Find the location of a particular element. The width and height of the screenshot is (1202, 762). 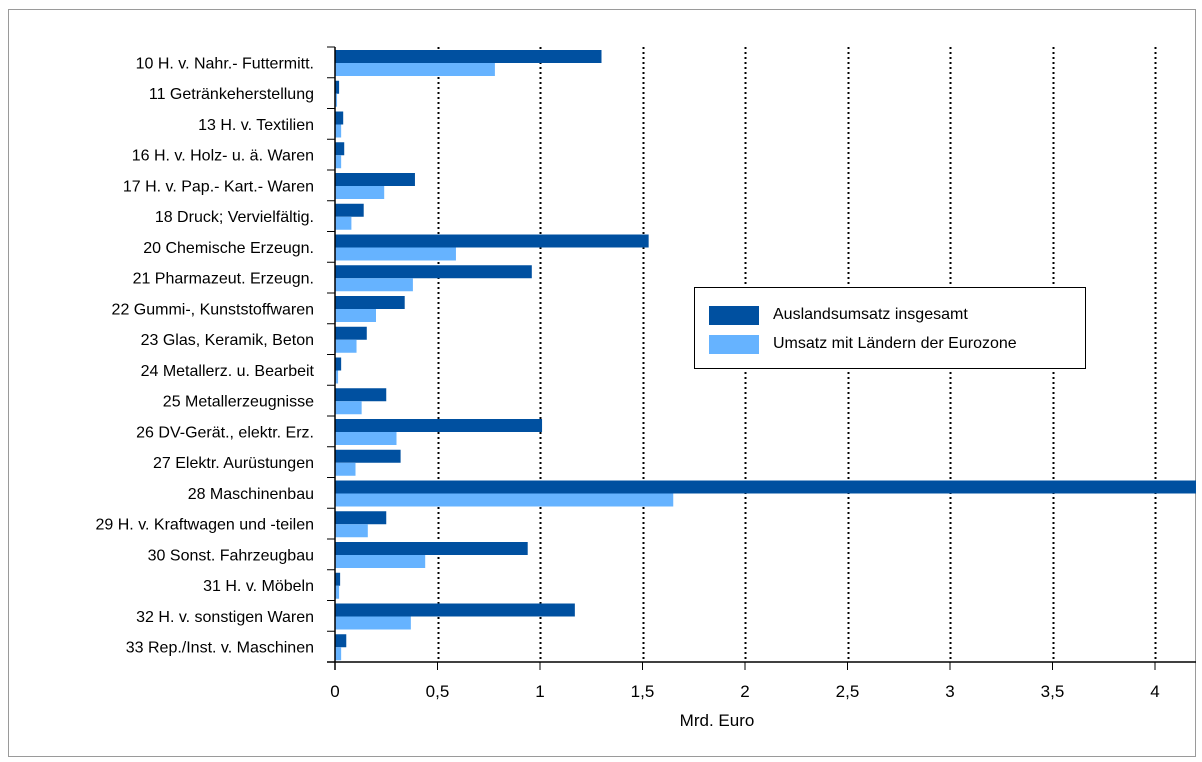

x-tick-label: 3,5 is located at coordinates (1053, 691).